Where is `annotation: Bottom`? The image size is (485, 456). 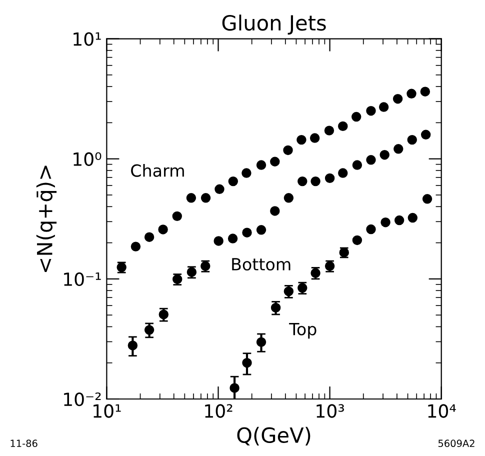 annotation: Bottom is located at coordinates (261, 264).